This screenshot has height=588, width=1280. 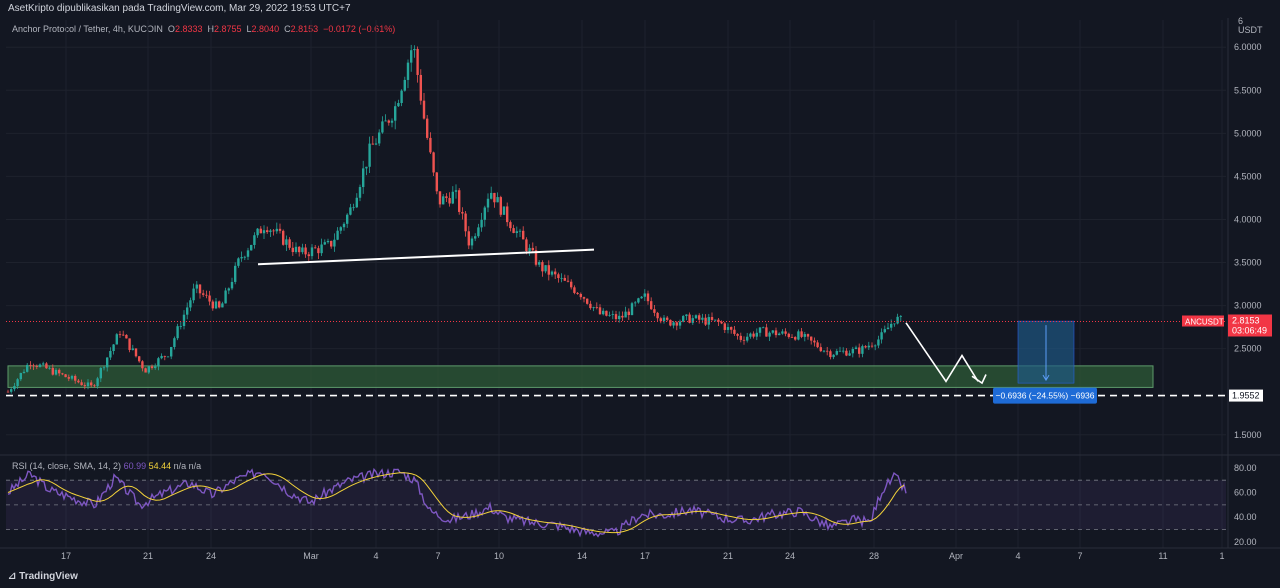 What do you see at coordinates (1245, 517) in the screenshot?
I see `rsi-tick-label: 40.00` at bounding box center [1245, 517].